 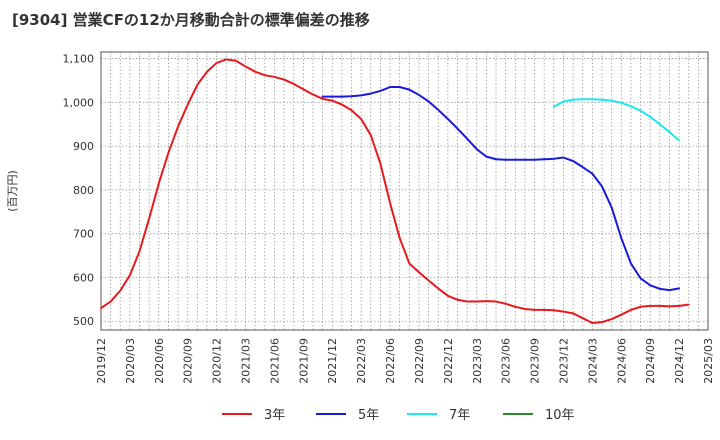 What do you see at coordinates (361, 361) in the screenshot?
I see `x-tick-label: 2022/03` at bounding box center [361, 361].